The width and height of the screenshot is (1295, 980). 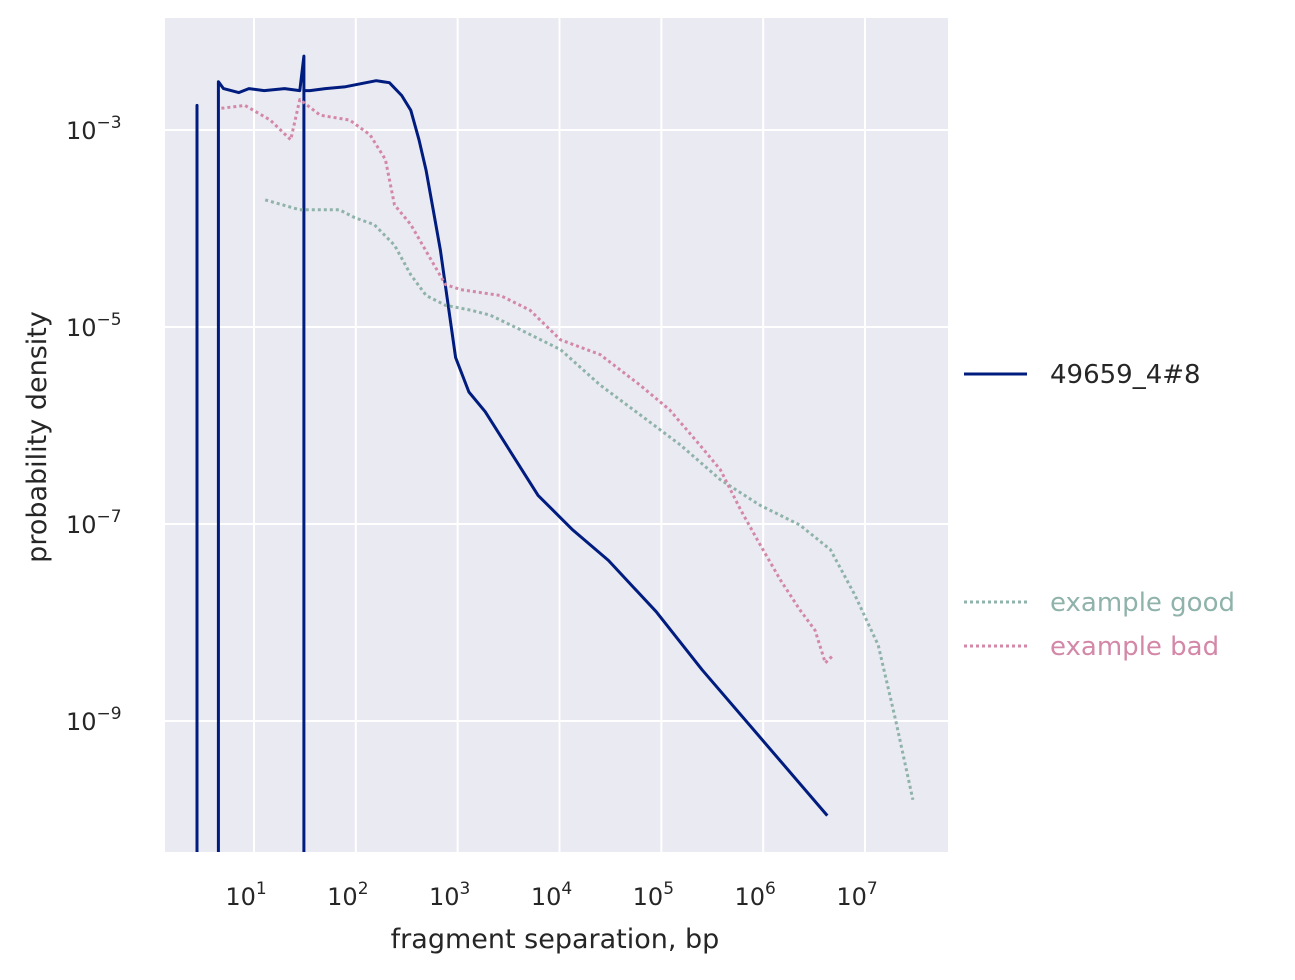 I want to click on legend-label: example good, so click(x=1142, y=603).